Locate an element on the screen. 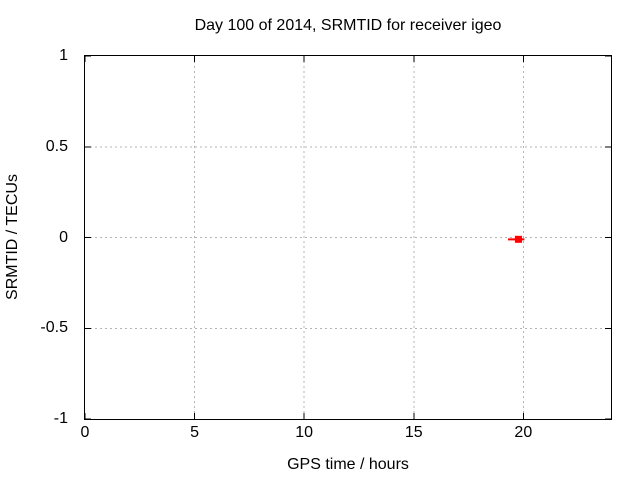 This screenshot has height=480, width=640. x-tick-label: 5 is located at coordinates (195, 432).